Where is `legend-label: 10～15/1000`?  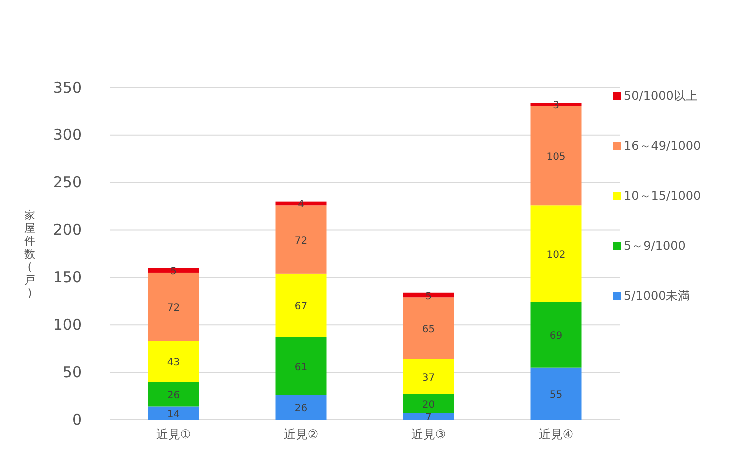
legend-label: 10～15/1000 is located at coordinates (663, 196).